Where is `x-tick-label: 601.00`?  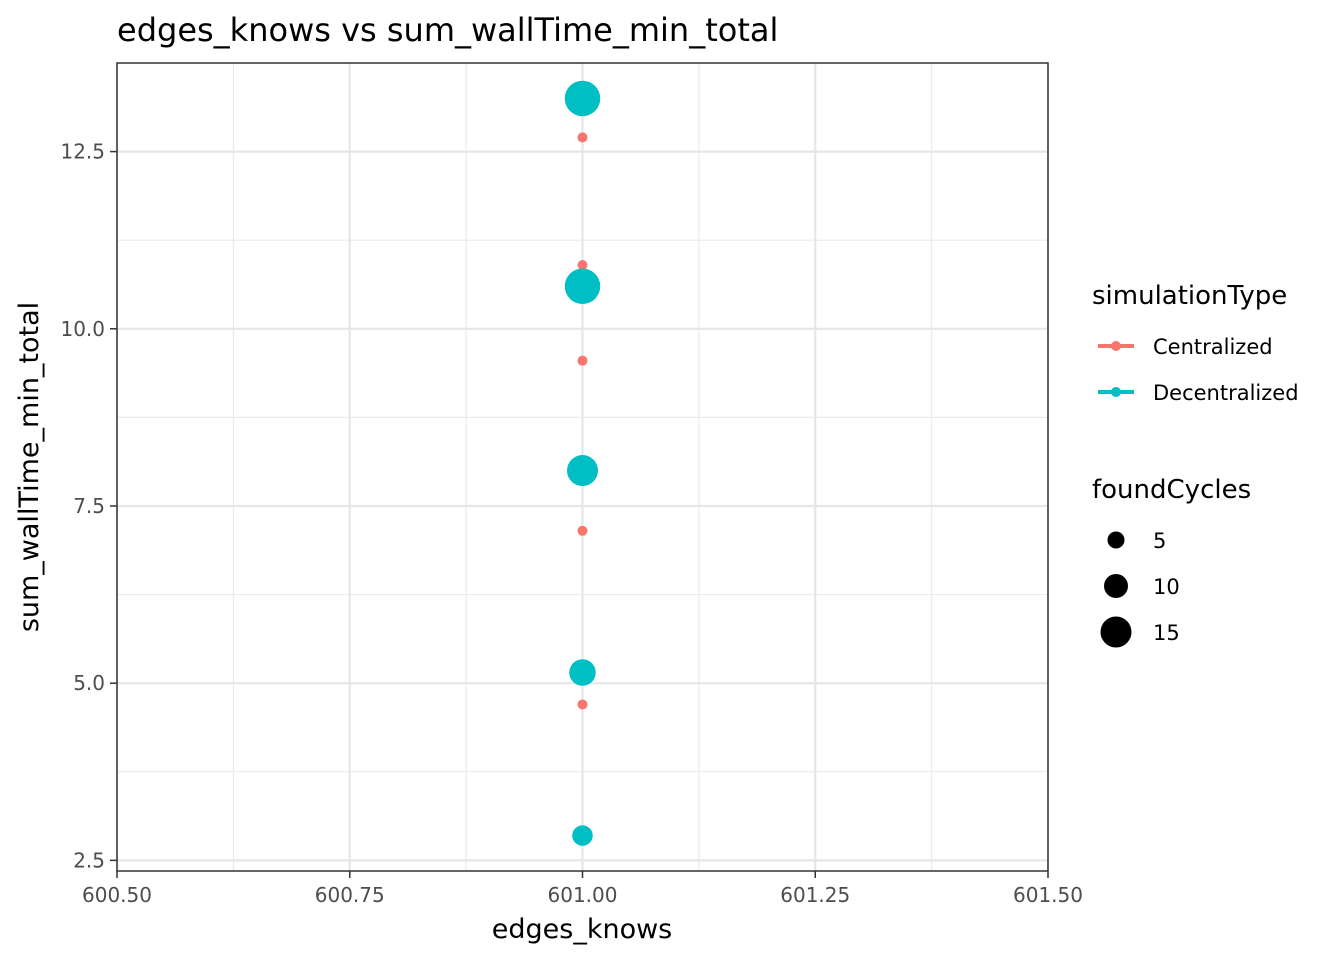
x-tick-label: 601.00 is located at coordinates (583, 895).